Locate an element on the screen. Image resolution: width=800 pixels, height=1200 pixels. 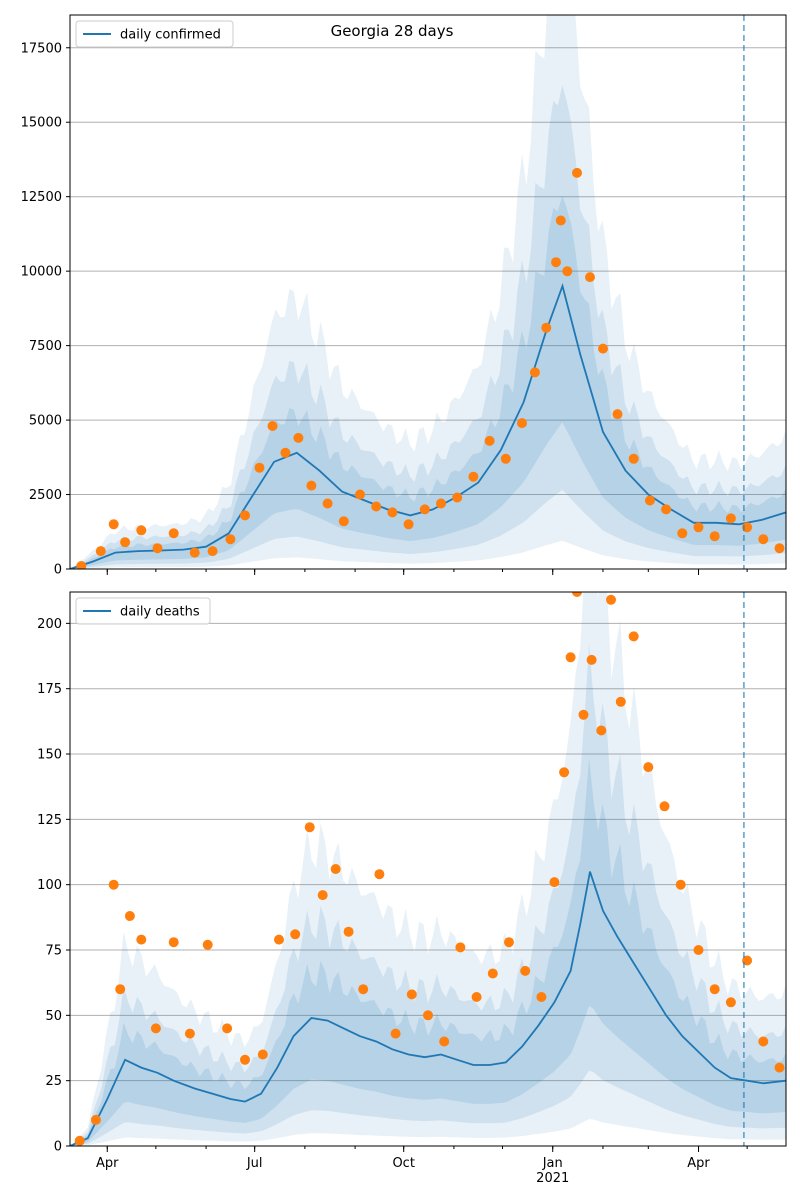
y-tick-label: 17500 is located at coordinates (41, 48).